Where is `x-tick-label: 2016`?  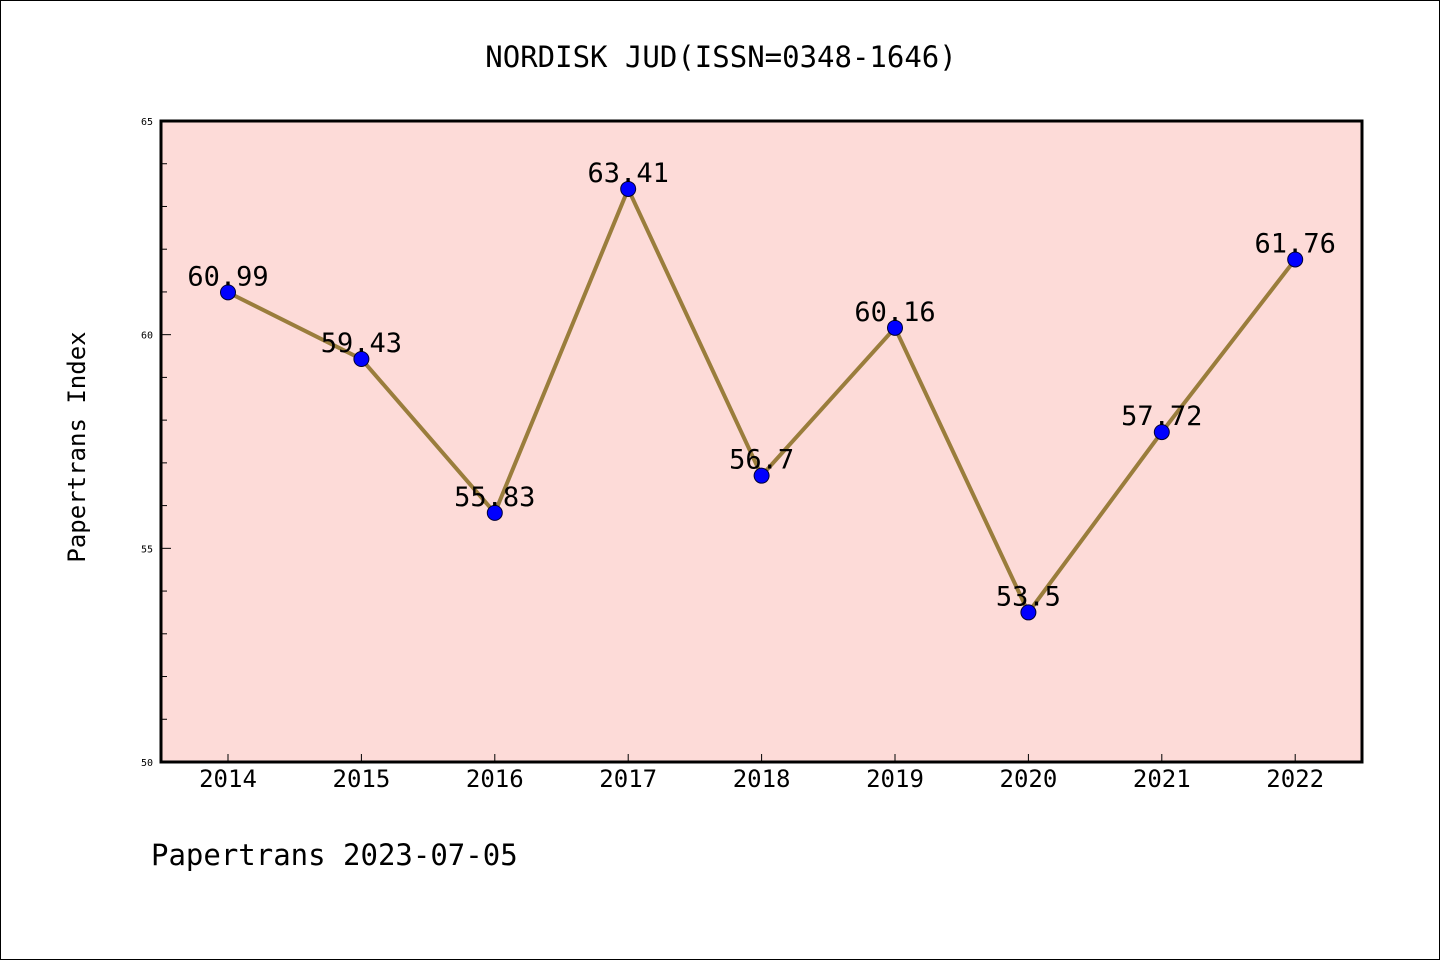 x-tick-label: 2016 is located at coordinates (495, 779).